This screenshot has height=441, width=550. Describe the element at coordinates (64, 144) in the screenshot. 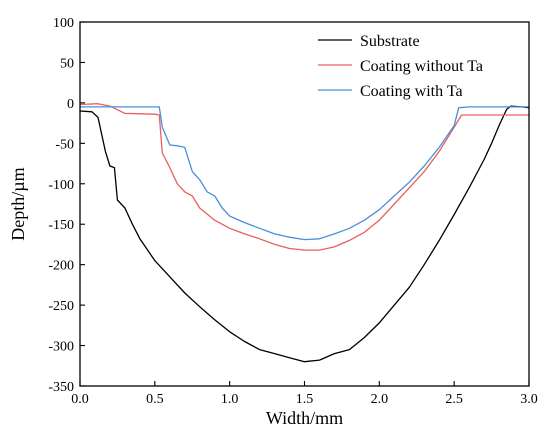

I see `y-tick-label: -50` at that location.